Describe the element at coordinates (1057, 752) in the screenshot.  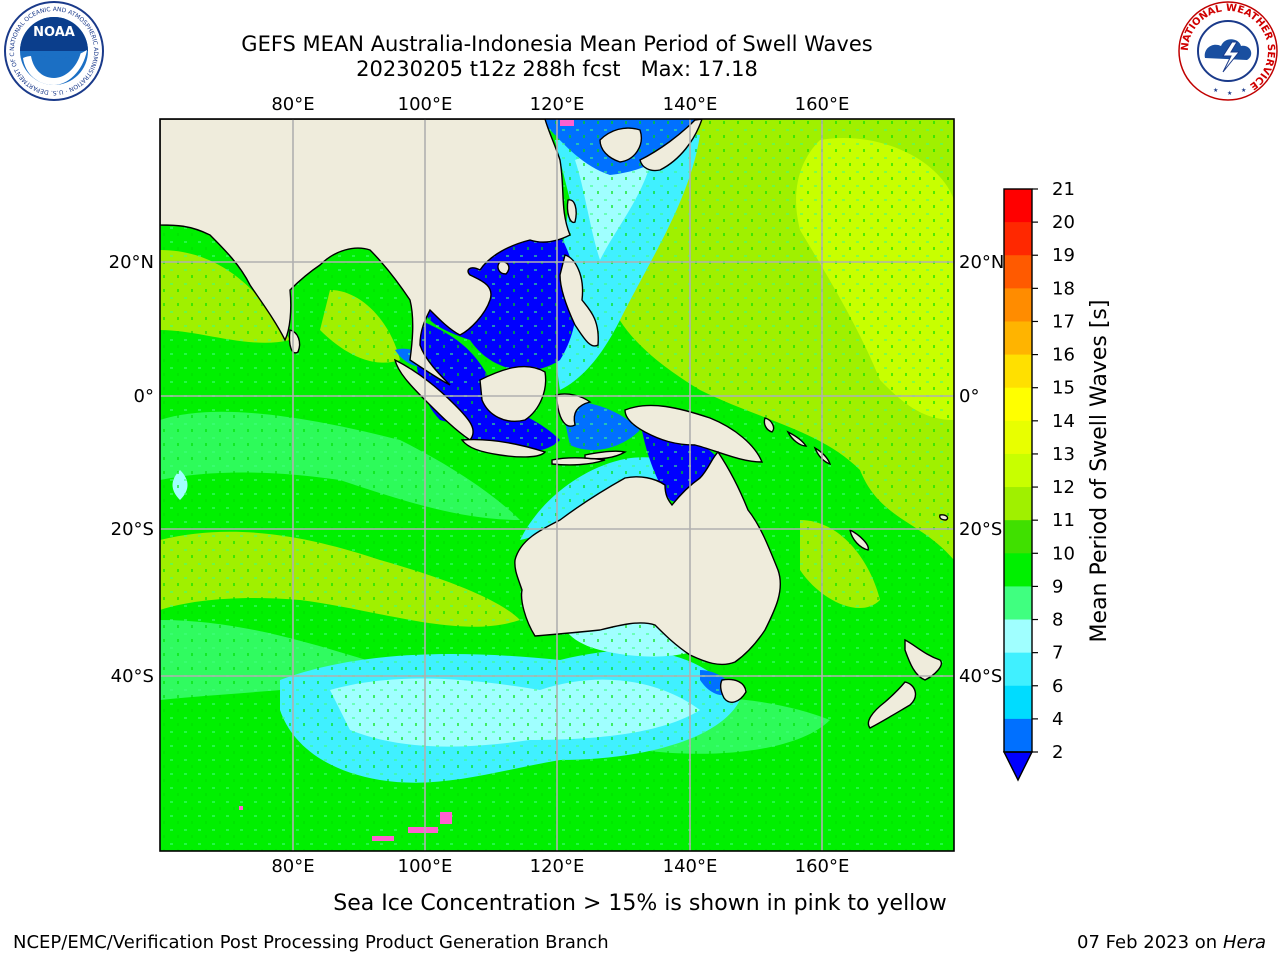
I see `colorbar-tick-label: 2` at that location.